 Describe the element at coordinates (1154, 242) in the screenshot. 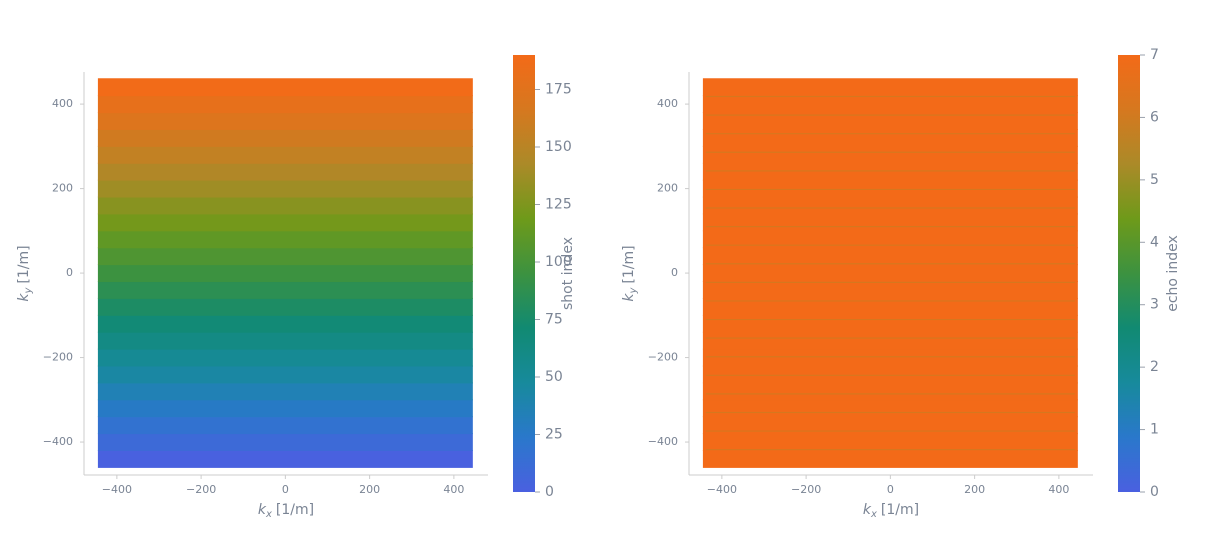

I see `colorbar-tick-label: 4` at that location.